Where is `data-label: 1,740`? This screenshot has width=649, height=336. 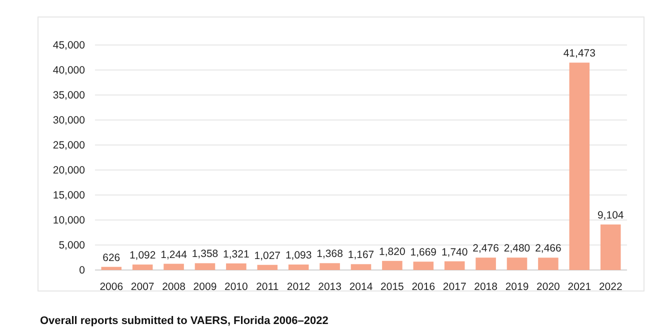
data-label: 1,740 is located at coordinates (454, 252).